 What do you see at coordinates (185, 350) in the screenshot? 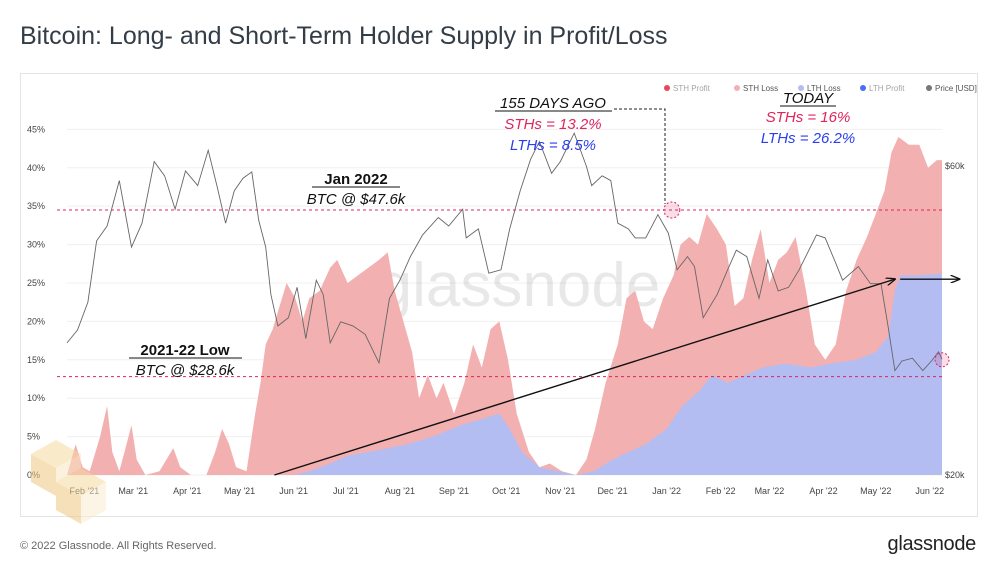
I see `low-title: 2021-22 Low` at bounding box center [185, 350].